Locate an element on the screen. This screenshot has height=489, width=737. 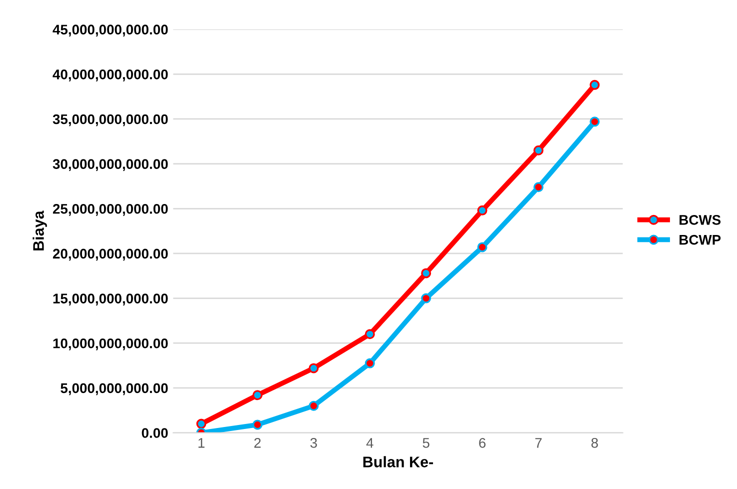
x-tick-label: 4 is located at coordinates (370, 443).